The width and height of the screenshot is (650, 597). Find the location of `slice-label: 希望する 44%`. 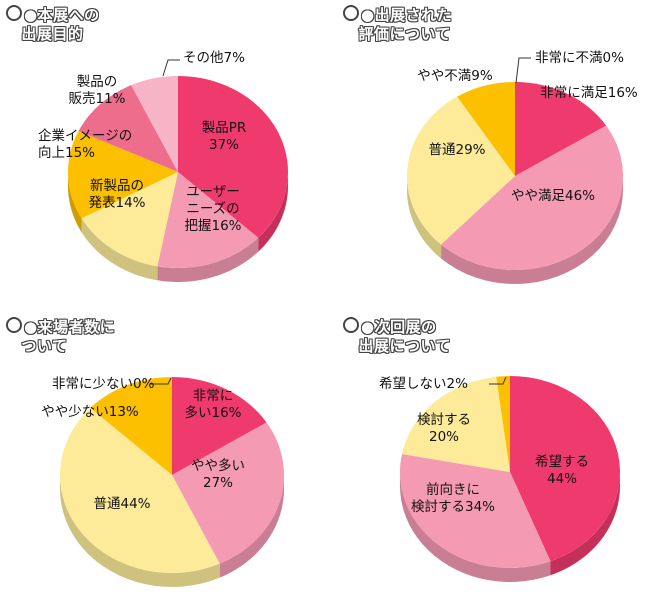

slice-label: 希望する 44% is located at coordinates (562, 470).